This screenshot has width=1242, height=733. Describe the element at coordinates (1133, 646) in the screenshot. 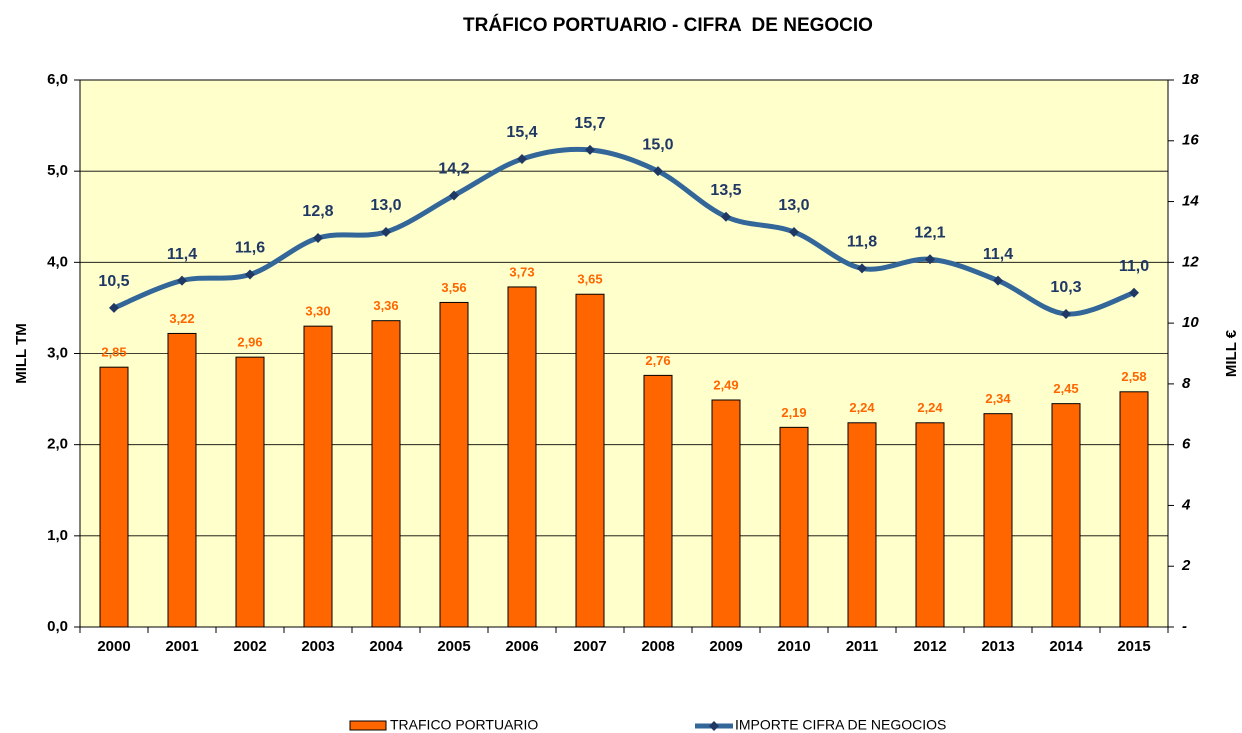

I see `x-tick-label: 2015` at that location.